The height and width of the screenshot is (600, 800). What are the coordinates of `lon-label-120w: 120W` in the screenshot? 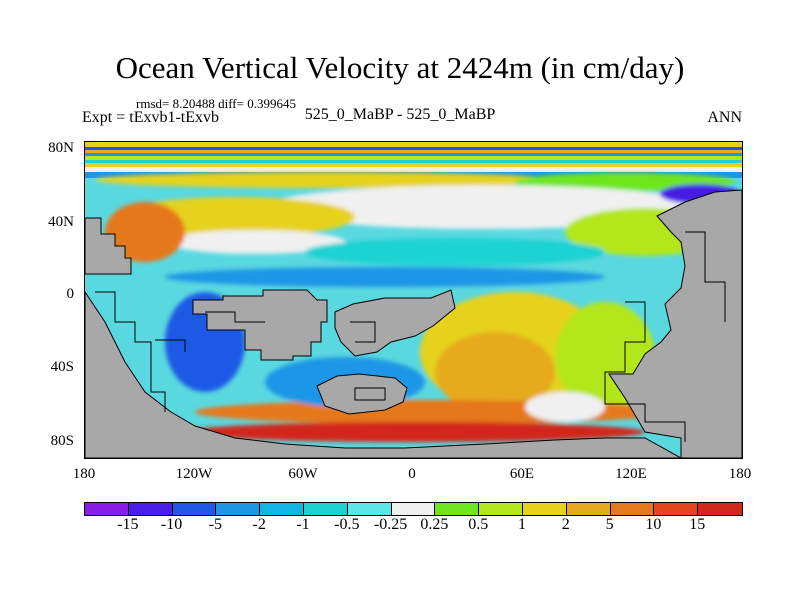 It's located at (194, 474).